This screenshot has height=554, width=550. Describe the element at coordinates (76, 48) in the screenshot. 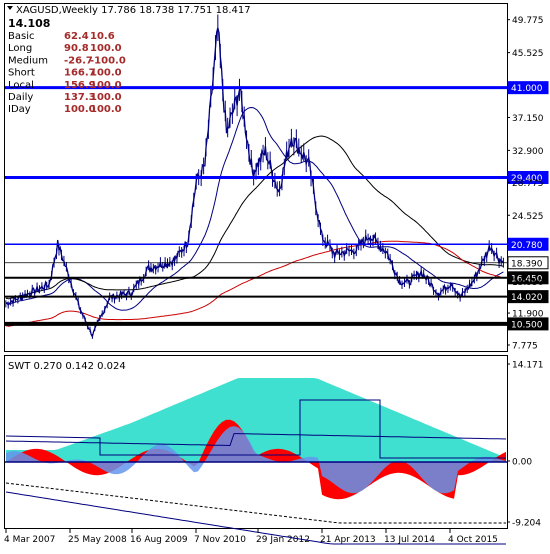

I see `info-value-1: 90.8` at that location.